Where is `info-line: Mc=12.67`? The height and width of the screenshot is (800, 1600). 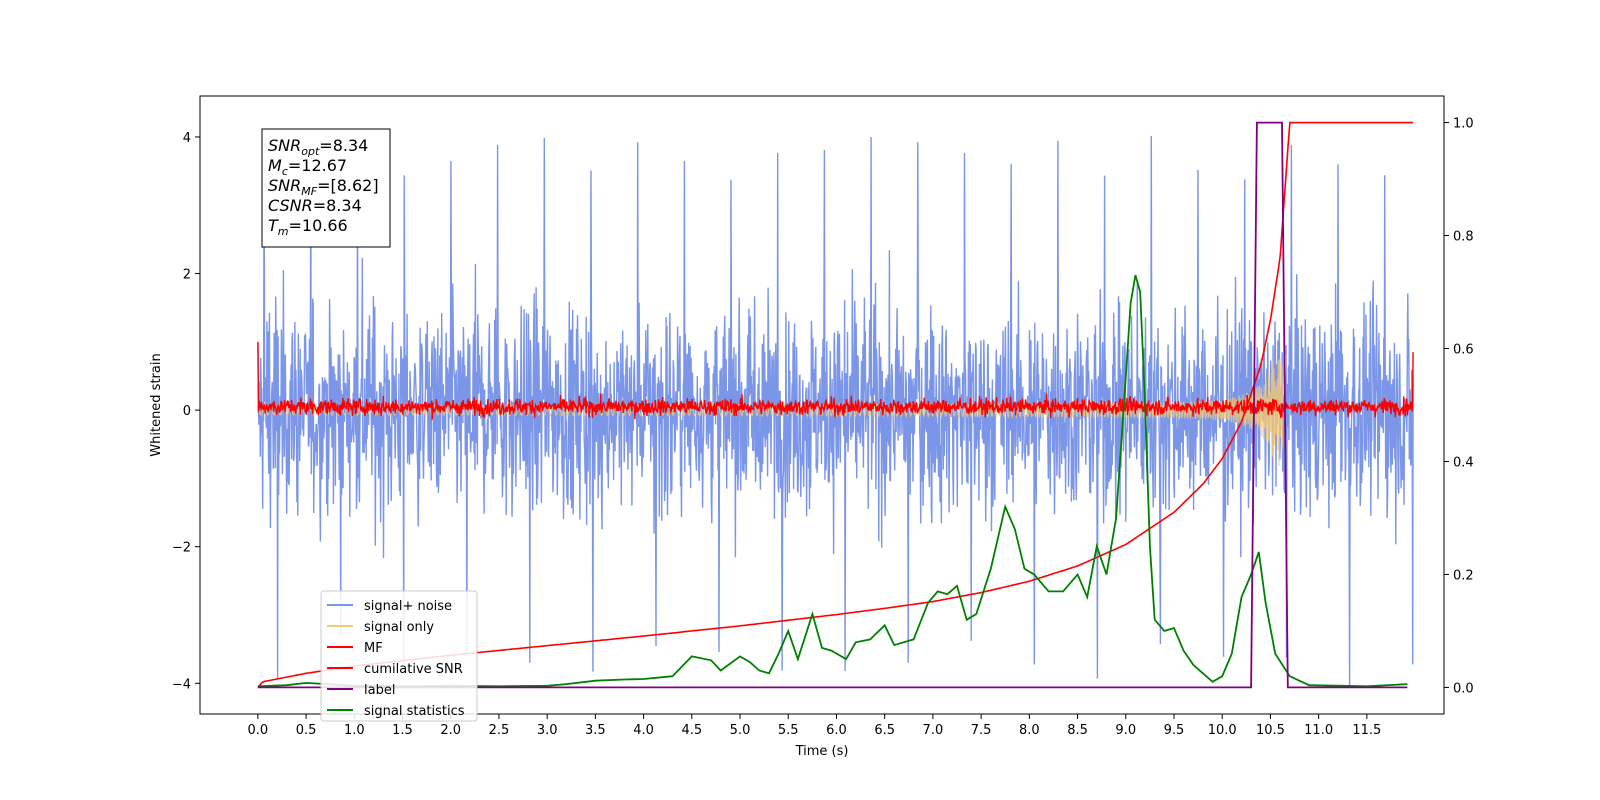
info-line: Mc=12.67 is located at coordinates (307, 167).